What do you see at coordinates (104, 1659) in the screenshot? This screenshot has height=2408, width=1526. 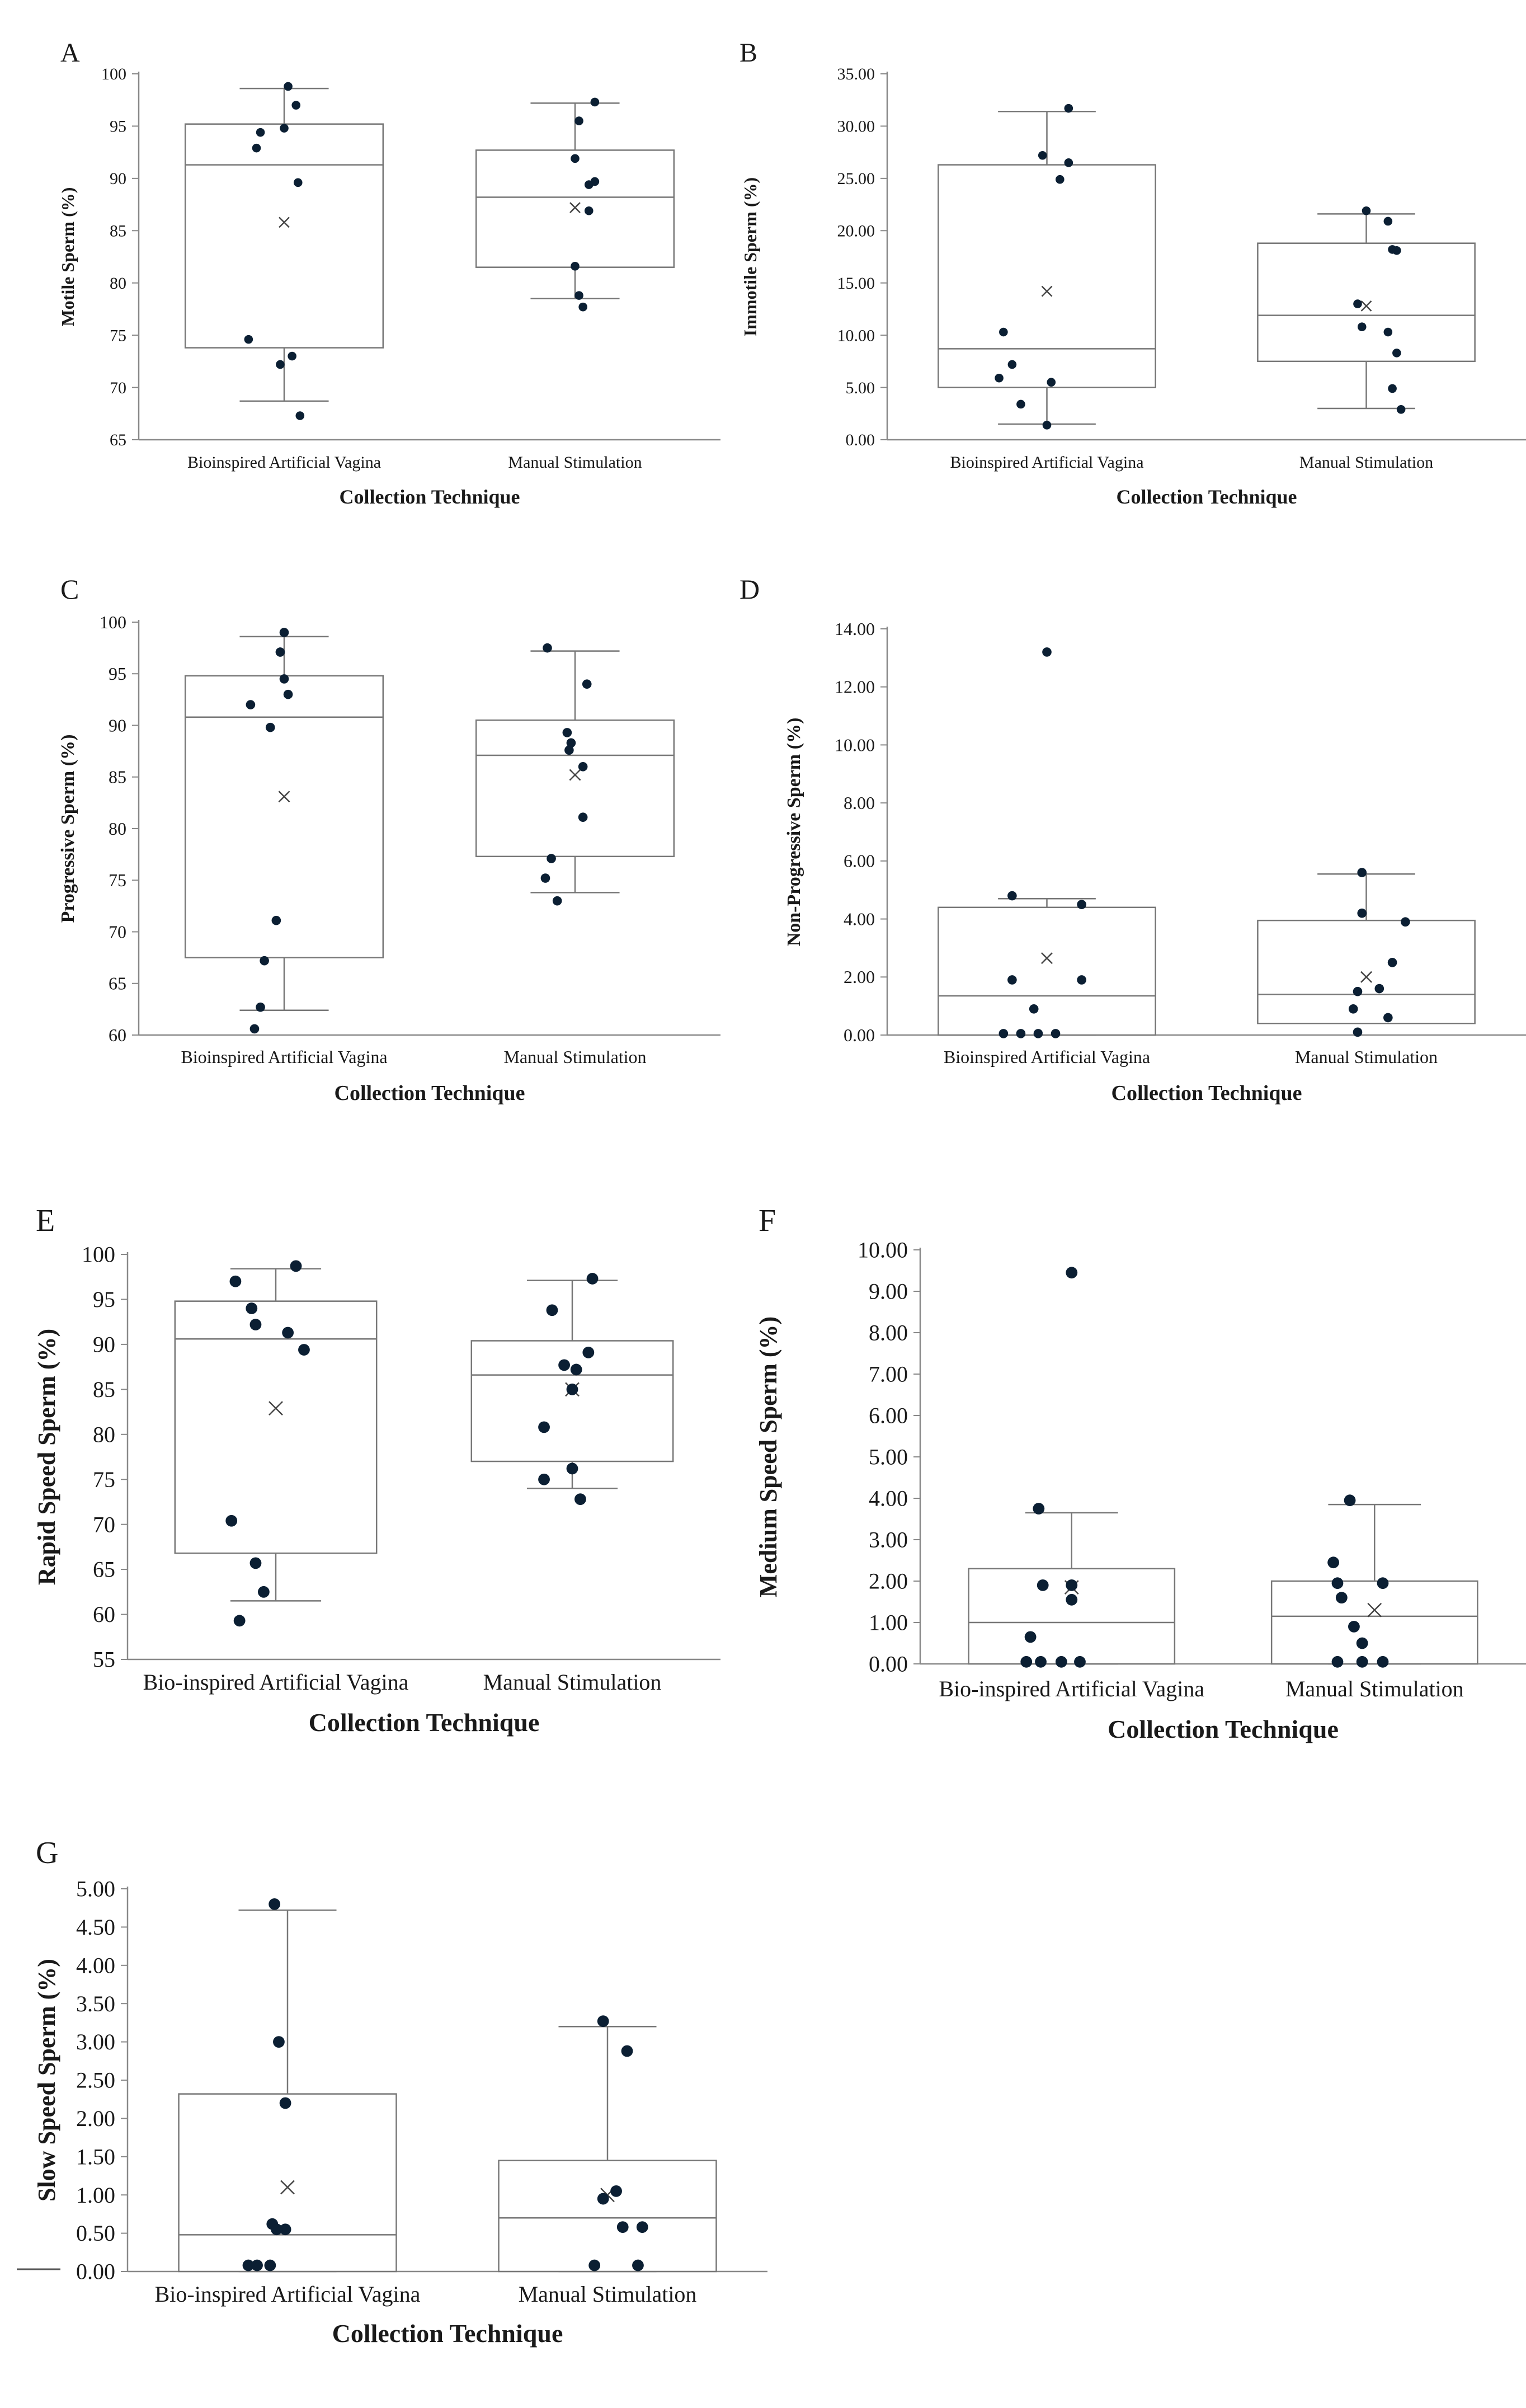 I see `y-tick-label: 55` at bounding box center [104, 1659].